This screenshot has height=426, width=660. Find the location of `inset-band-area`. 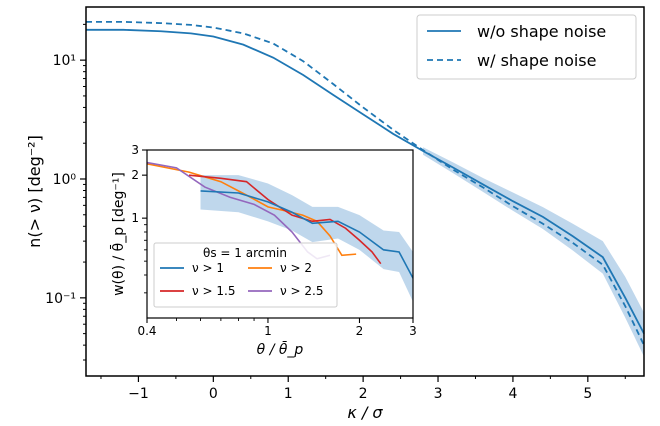

inset-band-area is located at coordinates (306, 238).